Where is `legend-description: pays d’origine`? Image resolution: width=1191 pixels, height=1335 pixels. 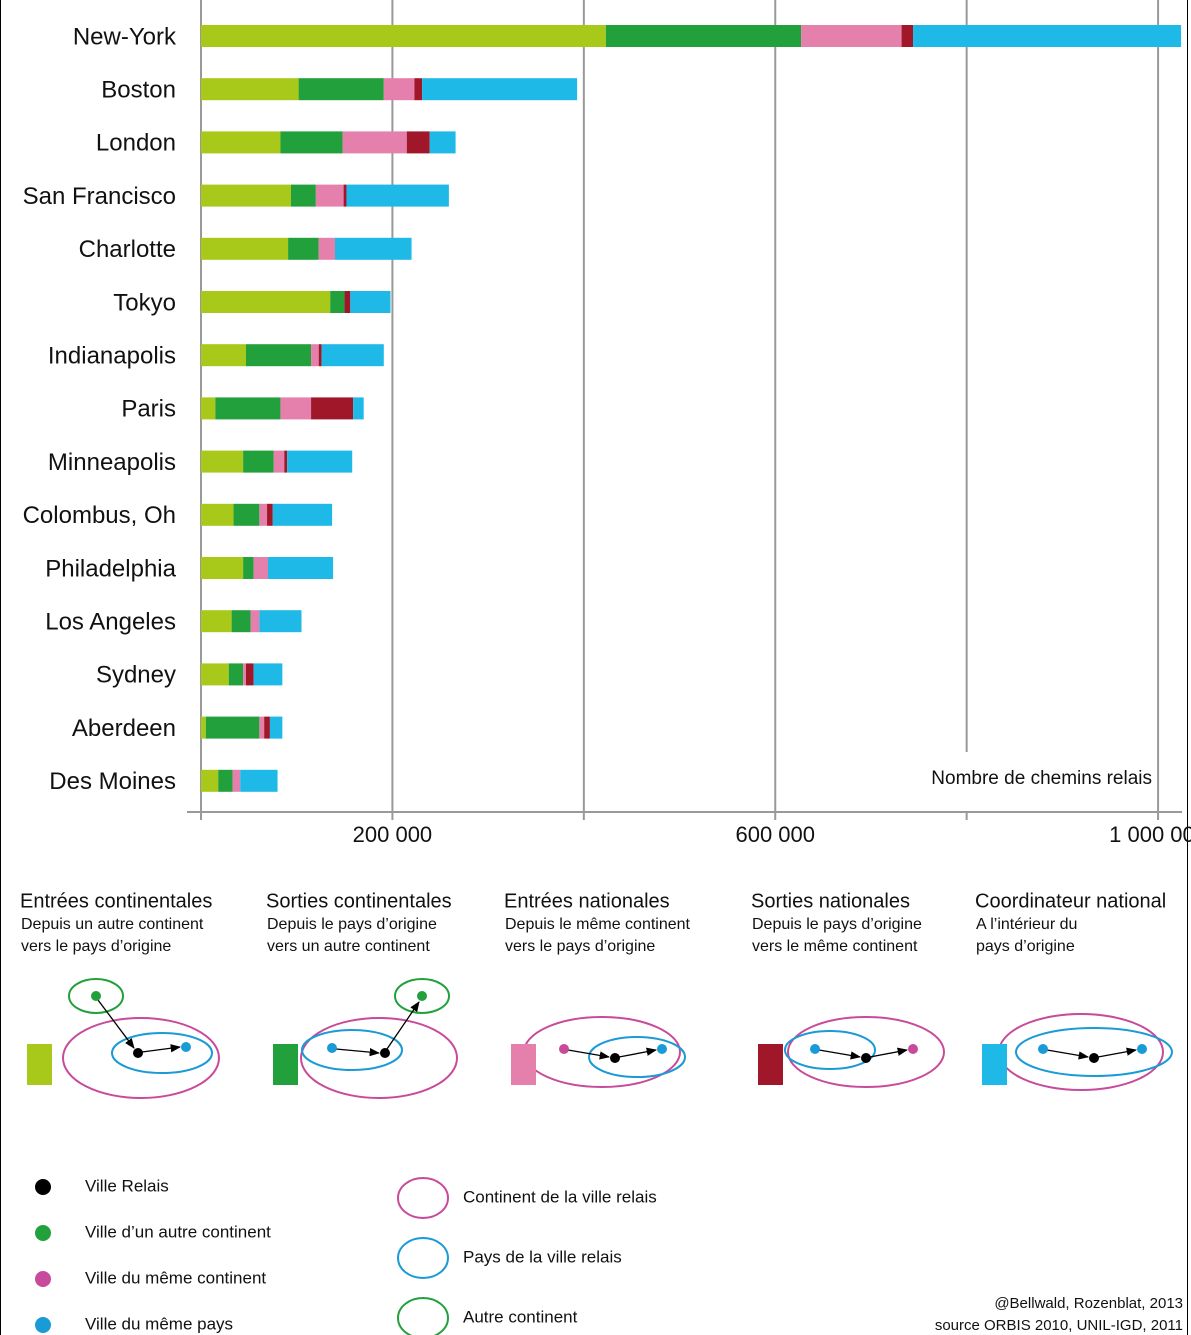
legend-description: pays d’origine is located at coordinates (1025, 946).